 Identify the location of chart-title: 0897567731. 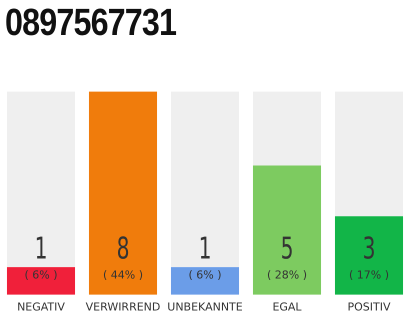
(90, 23).